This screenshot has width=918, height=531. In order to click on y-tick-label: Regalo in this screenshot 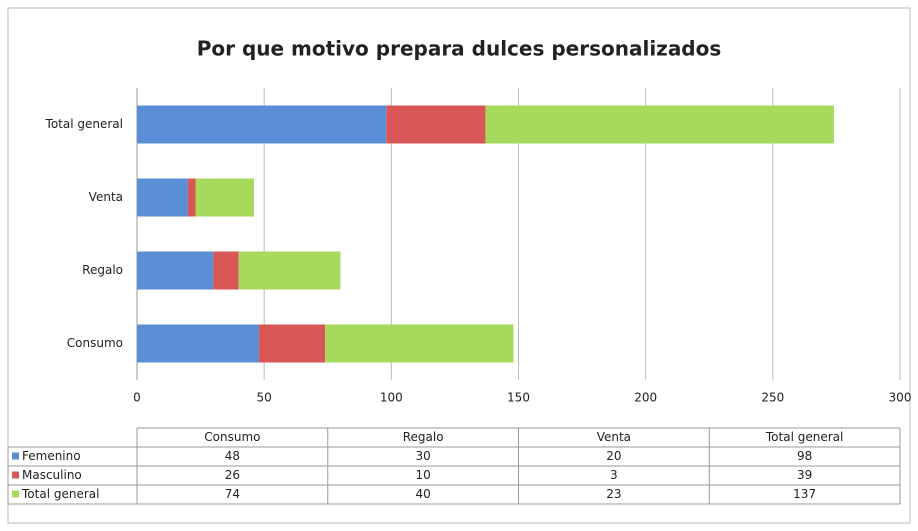, I will do `click(102, 270)`.